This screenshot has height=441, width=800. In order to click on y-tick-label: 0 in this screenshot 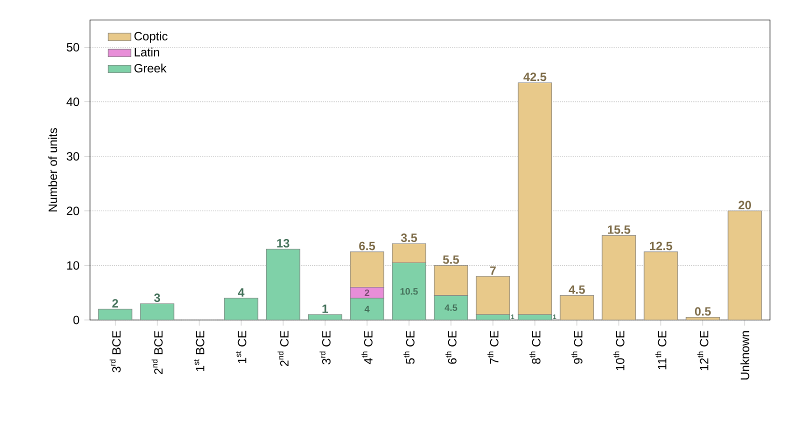, I will do `click(76, 320)`.